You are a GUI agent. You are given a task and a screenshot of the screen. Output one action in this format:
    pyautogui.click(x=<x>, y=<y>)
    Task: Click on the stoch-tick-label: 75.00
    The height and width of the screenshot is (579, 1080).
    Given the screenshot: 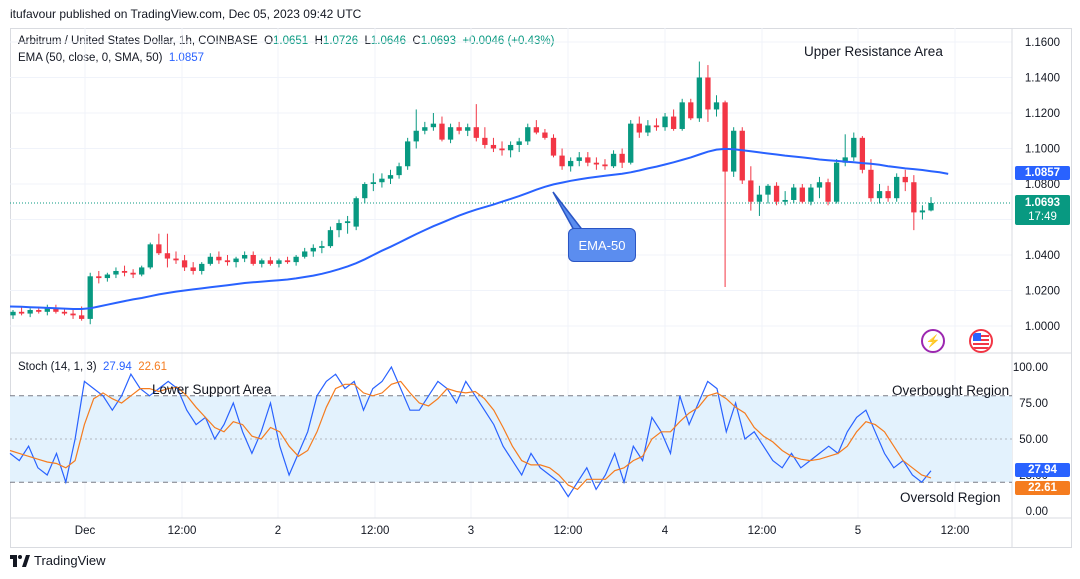 What is the action you would take?
    pyautogui.click(x=1033, y=404)
    